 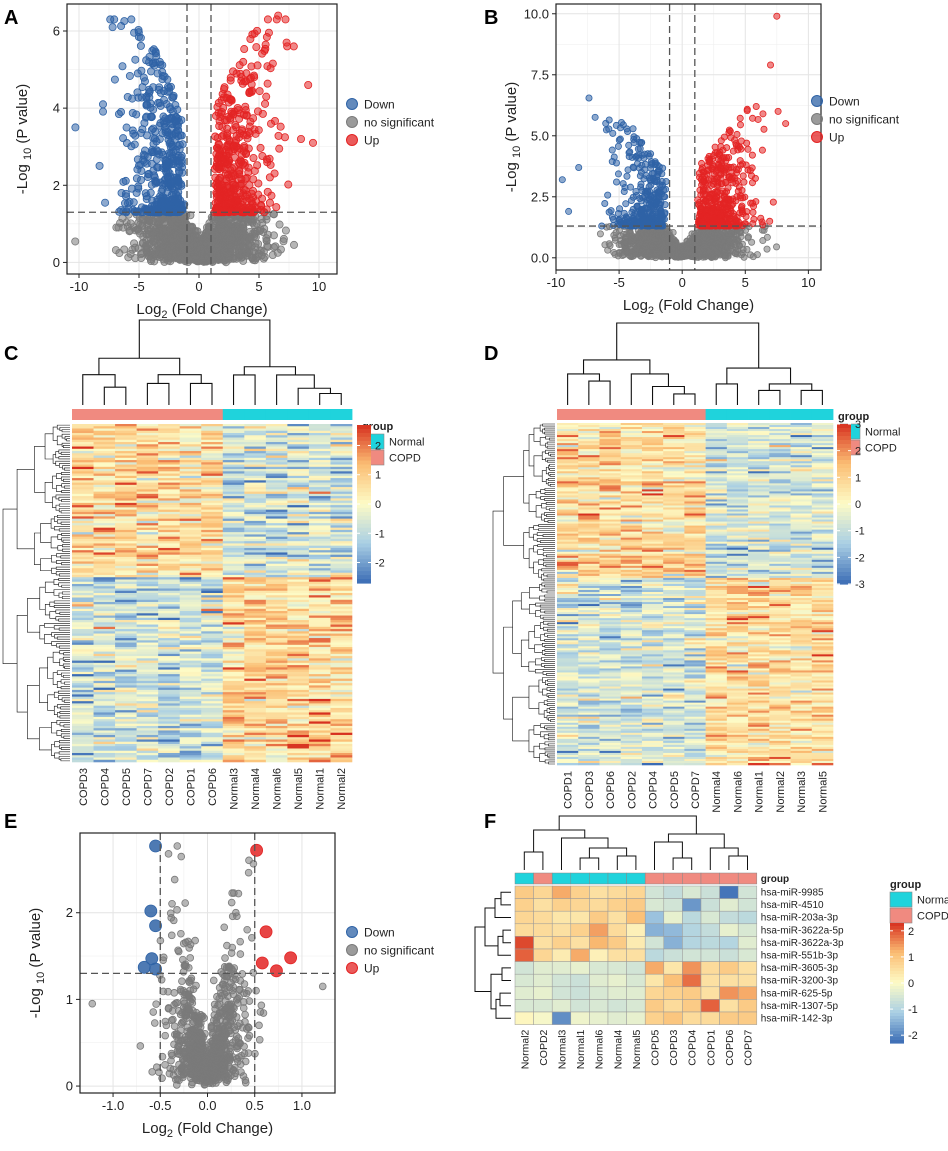 What do you see at coordinates (556, 282) in the screenshot?
I see `x-tick-label: -10` at bounding box center [556, 282].